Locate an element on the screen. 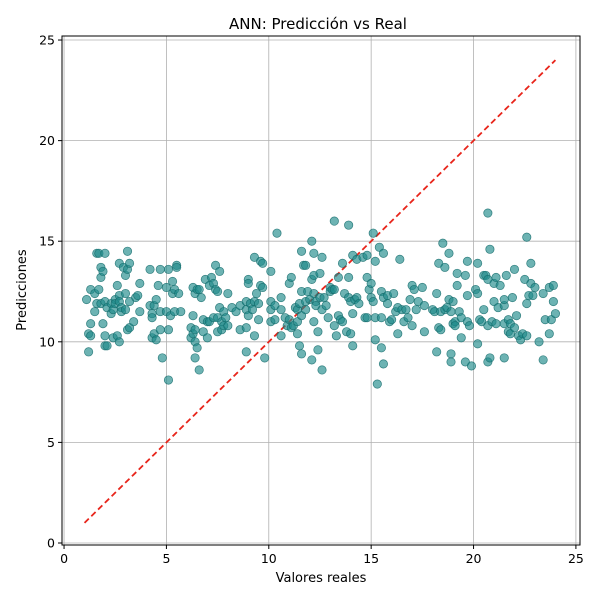 Image resolution: width=600 pixels, height=600 pixels. x-tick-label: 15 is located at coordinates (371, 558).